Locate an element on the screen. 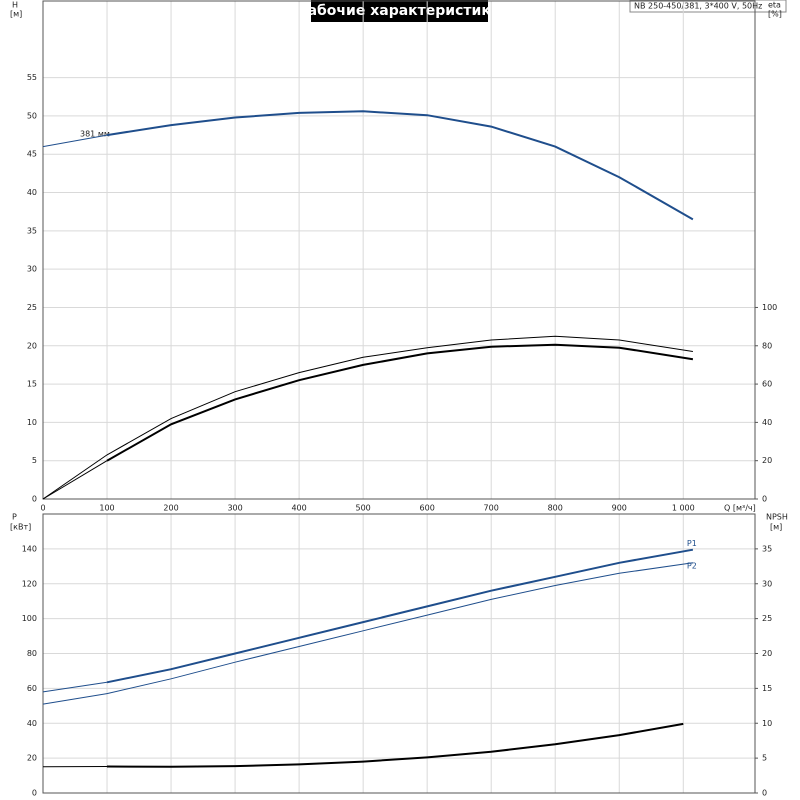  subtitle-box is located at coordinates (708, 6).